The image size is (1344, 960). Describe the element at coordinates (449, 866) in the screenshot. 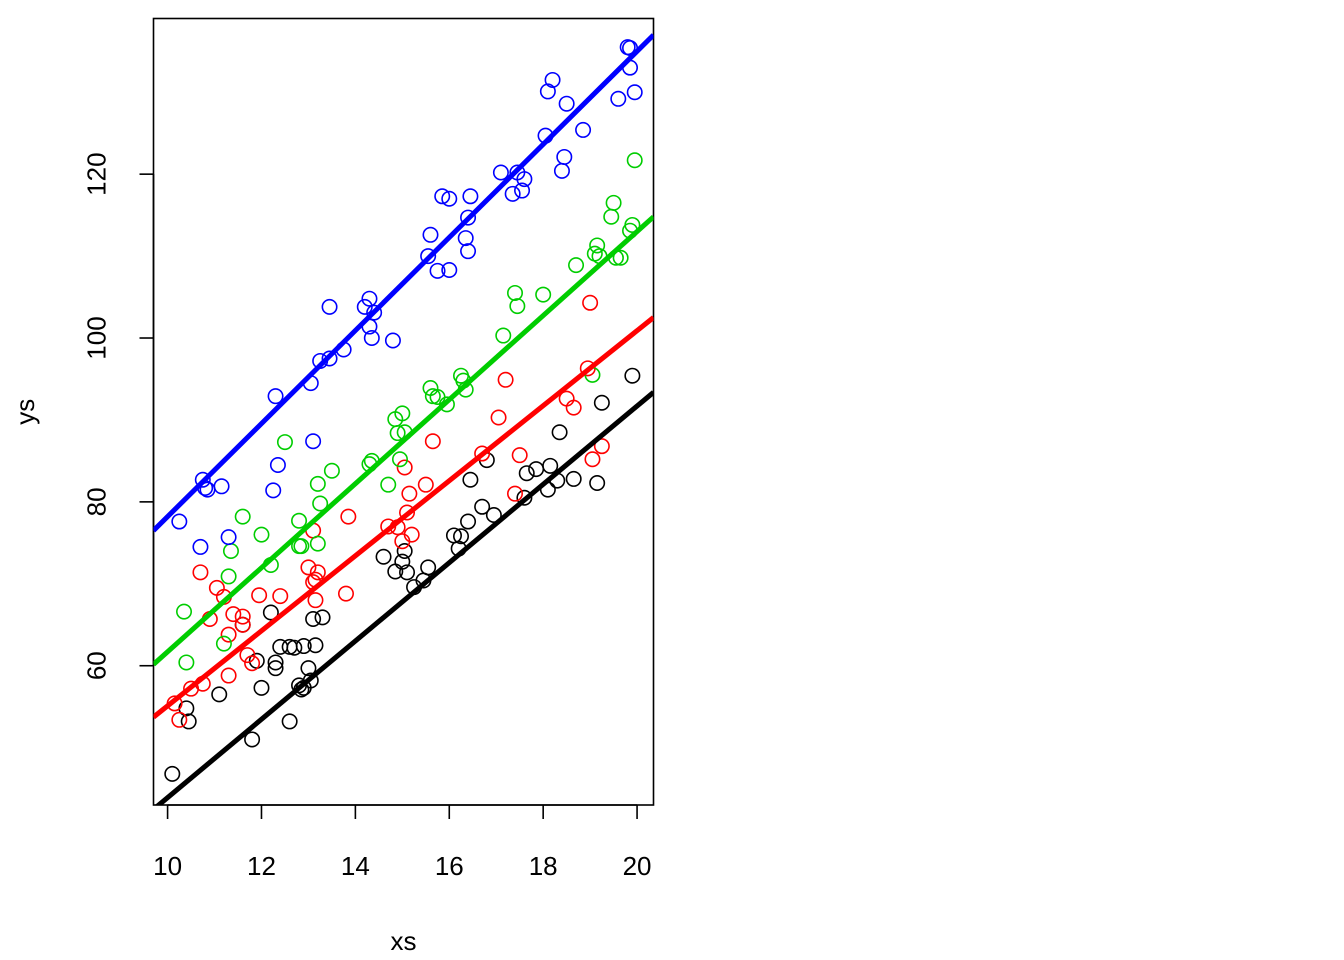

I see `x-tick-label: 16` at that location.